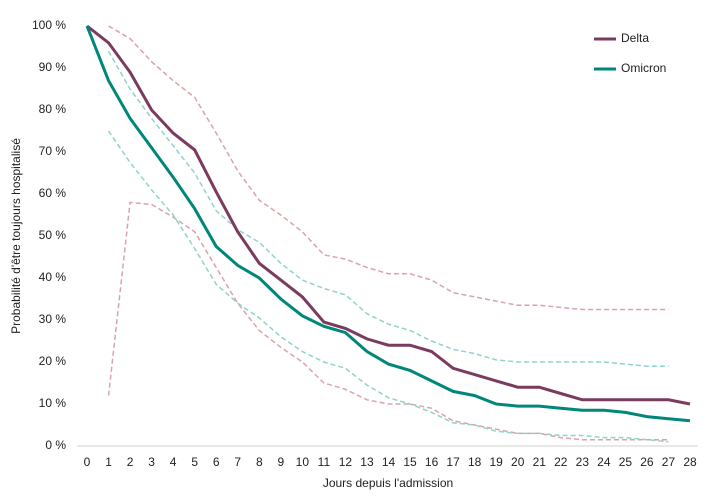 This screenshot has width=711, height=499. I want to click on x-tick-label: 5, so click(194, 462).